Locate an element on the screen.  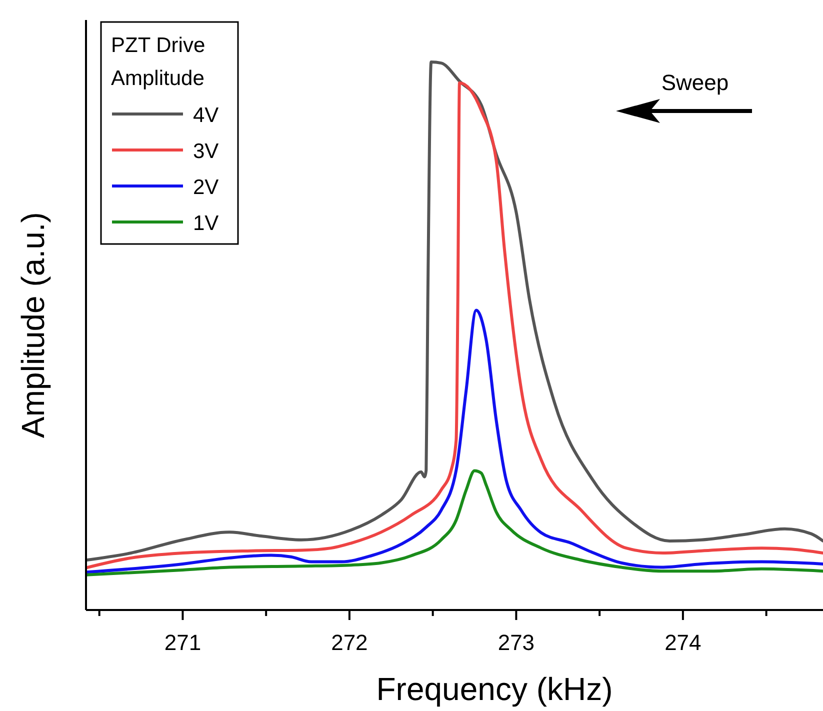
legend-label: 2V is located at coordinates (206, 187).